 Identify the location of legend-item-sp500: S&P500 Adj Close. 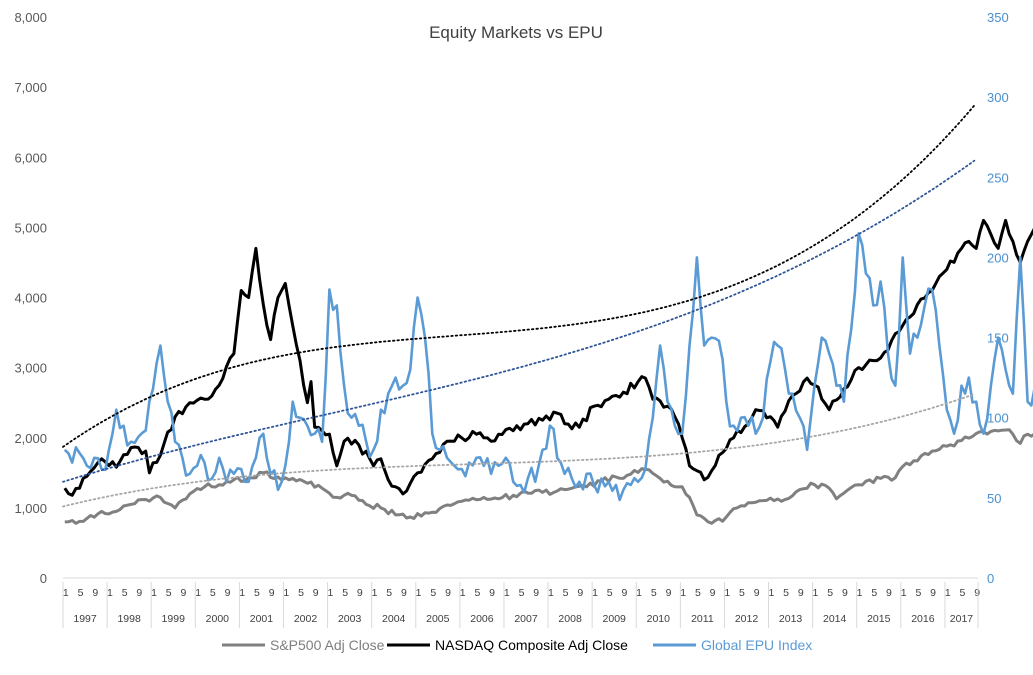
(303, 645).